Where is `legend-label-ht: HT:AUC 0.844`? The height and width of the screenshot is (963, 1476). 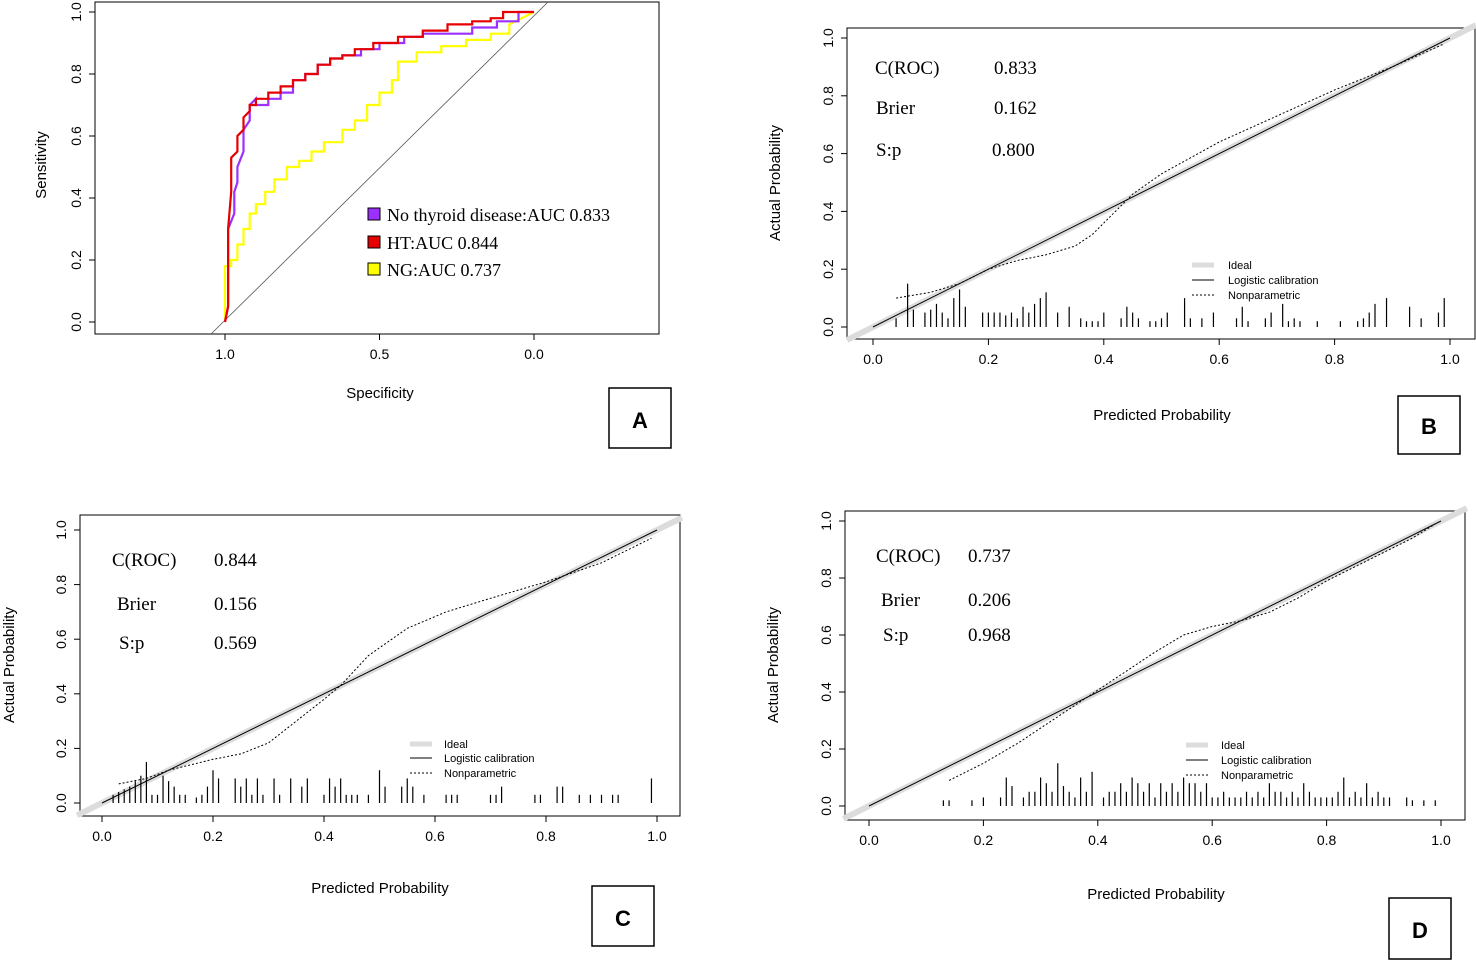
legend-label-ht: HT:AUC 0.844 is located at coordinates (442, 243).